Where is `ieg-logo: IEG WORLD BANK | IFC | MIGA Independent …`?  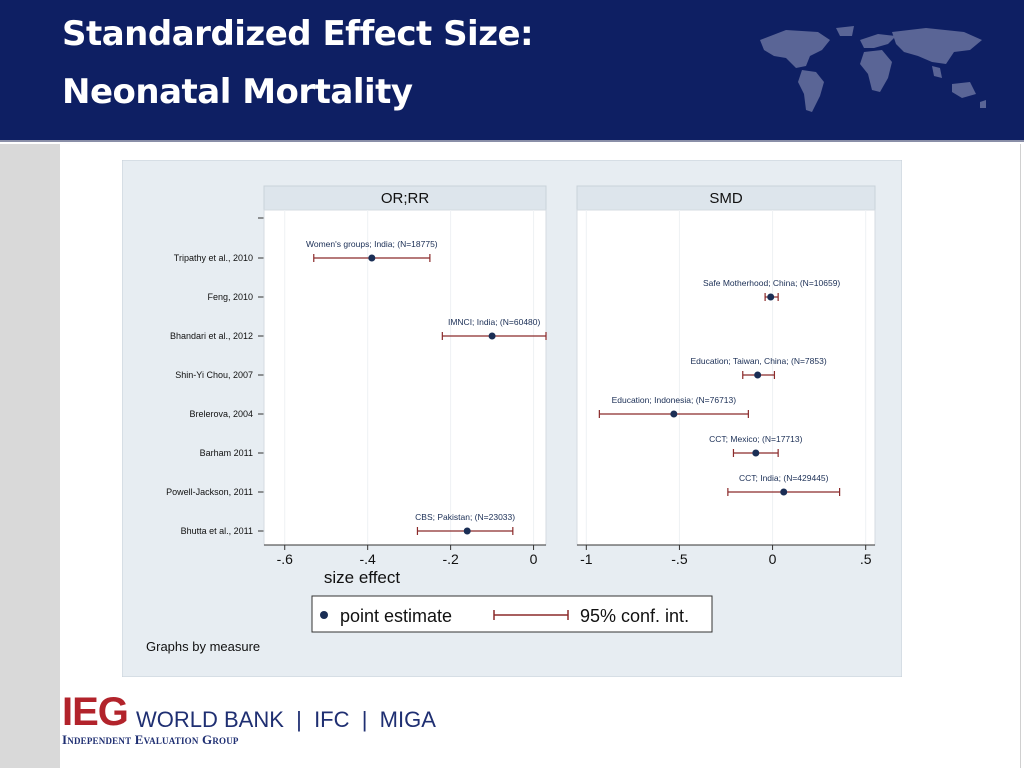 ieg-logo: IEG WORLD BANK | IFC | MIGA Independent … is located at coordinates (252, 722).